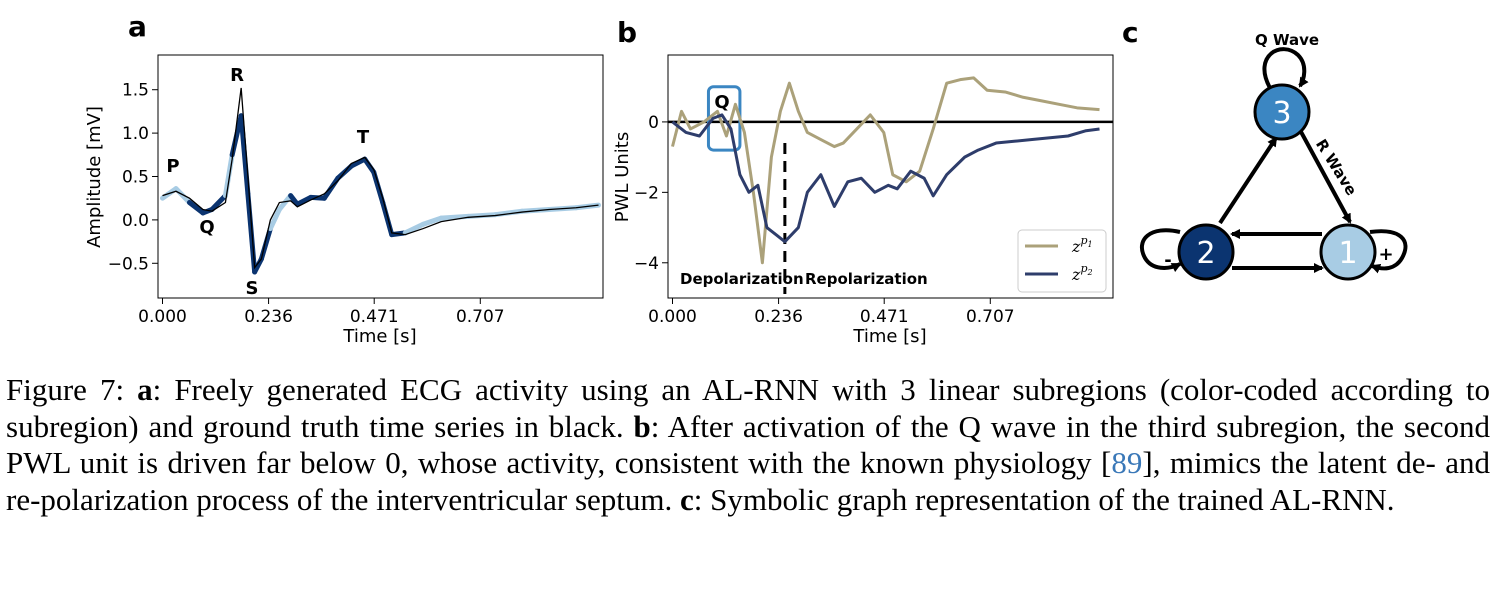  What do you see at coordinates (94, 177) in the screenshot?
I see `panel-a-ylabel: Amplitude [mV]` at bounding box center [94, 177].